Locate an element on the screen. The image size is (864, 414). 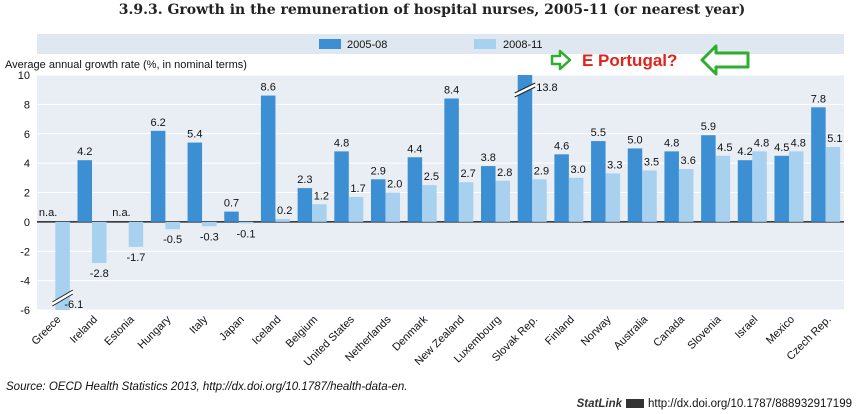
data-label-2005-08: 4.4 is located at coordinates (414, 149).